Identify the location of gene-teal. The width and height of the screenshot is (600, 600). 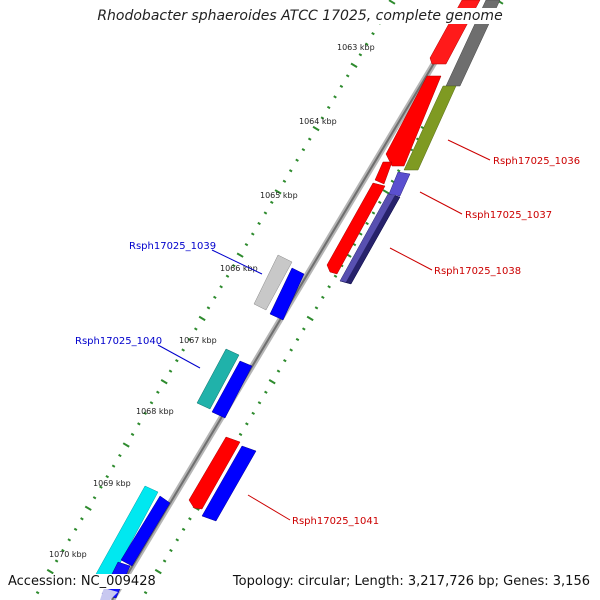
(218, 379).